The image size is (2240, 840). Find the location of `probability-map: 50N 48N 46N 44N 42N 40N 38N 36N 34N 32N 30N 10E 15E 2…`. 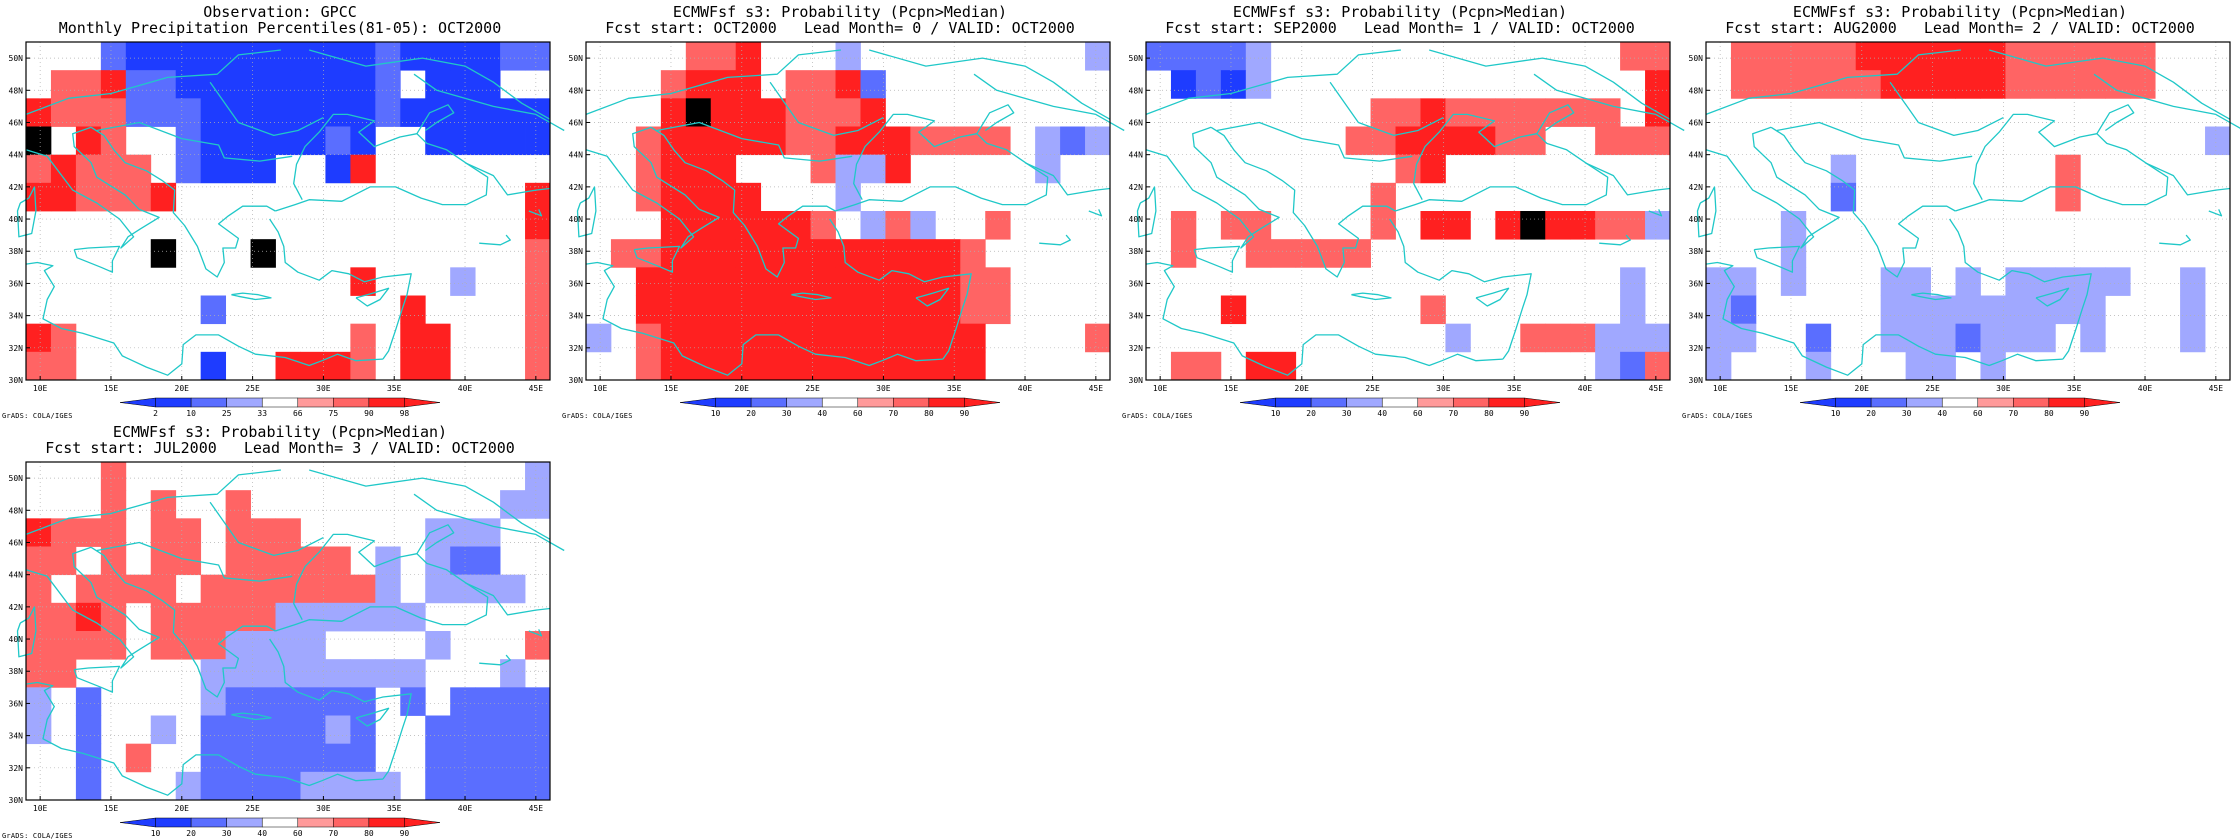

probability-map: 50N 48N 46N 44N 42N 40N 38N 36N 34N 32N 30N 10E 15E 2… is located at coordinates (1964, 229).